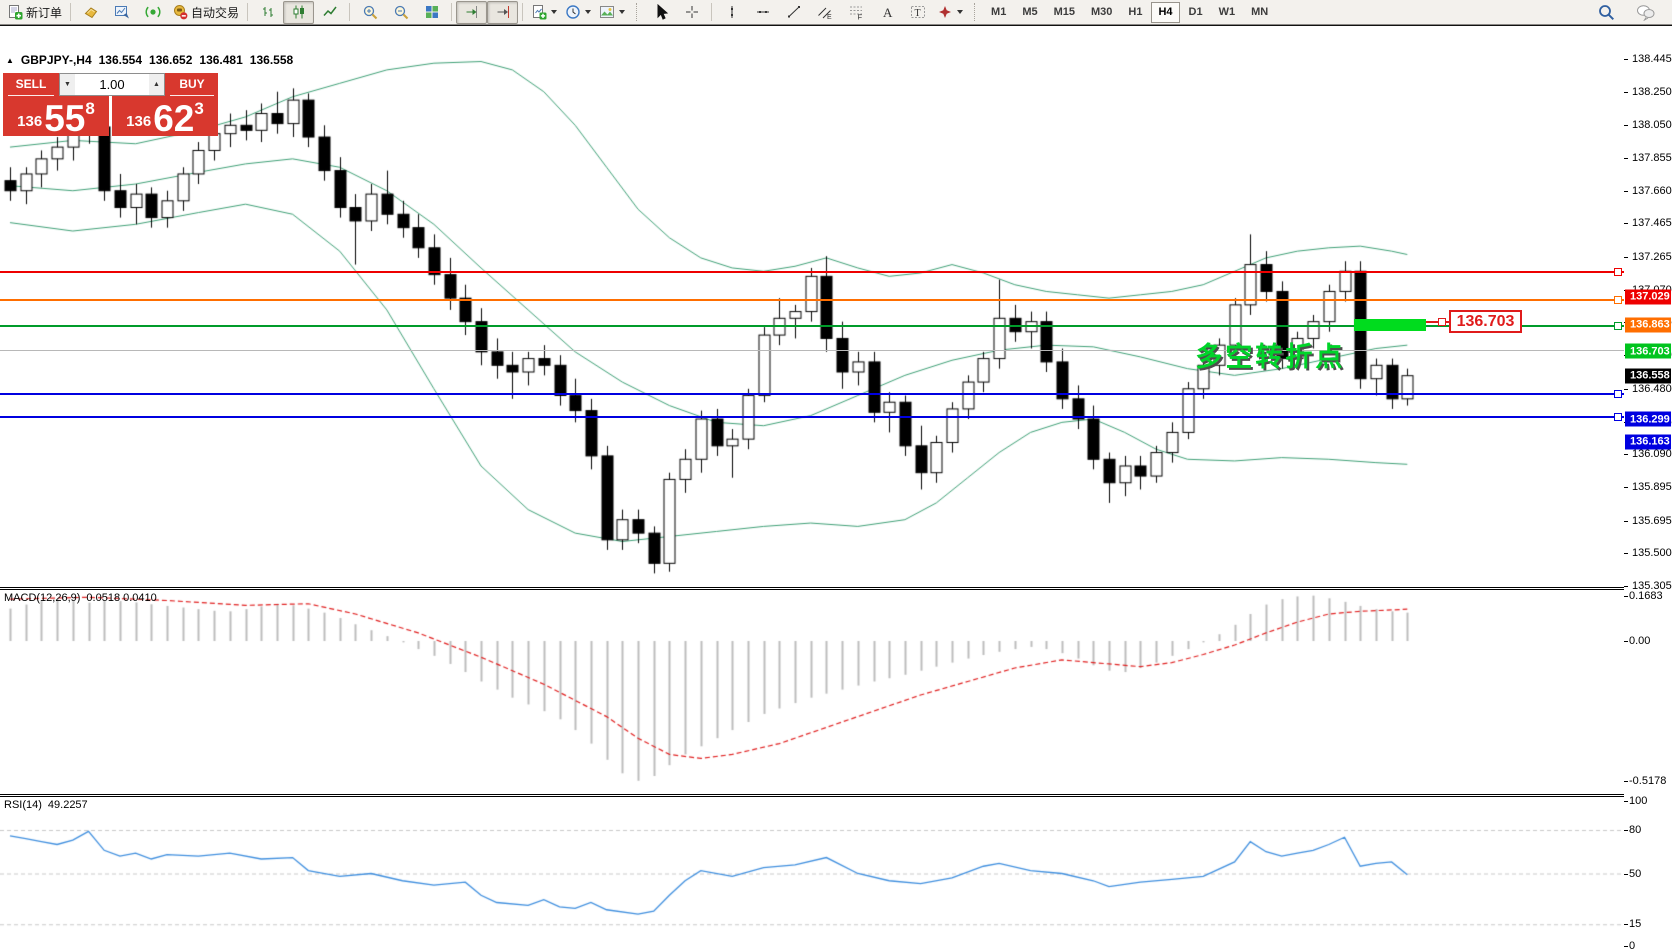 This screenshot has height=950, width=1672. Describe the element at coordinates (112, 84) in the screenshot. I see `volume-input` at that location.